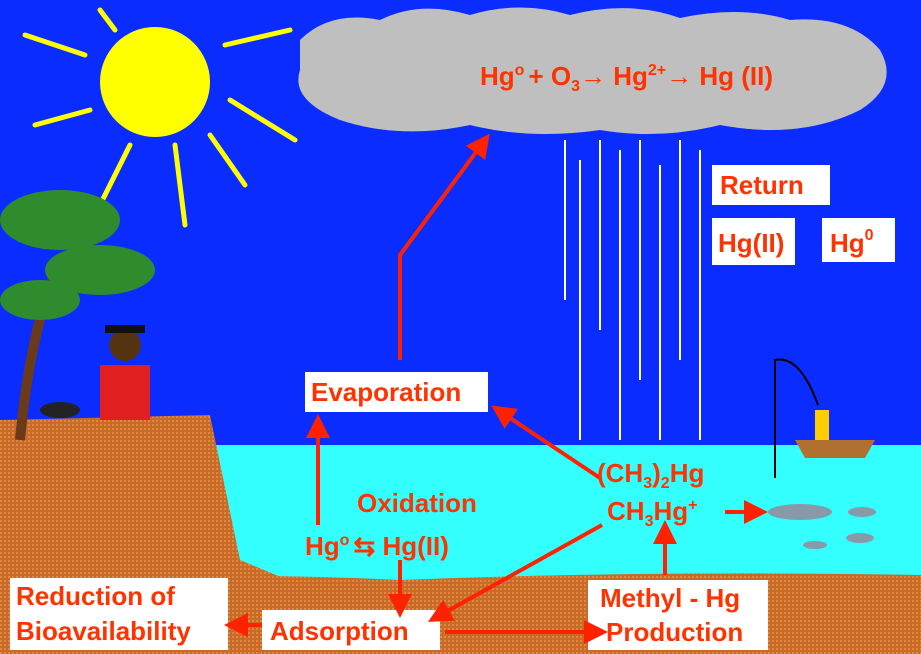 The height and width of the screenshot is (654, 921). Describe the element at coordinates (678, 615) in the screenshot. I see `methyl-production-box` at that location.